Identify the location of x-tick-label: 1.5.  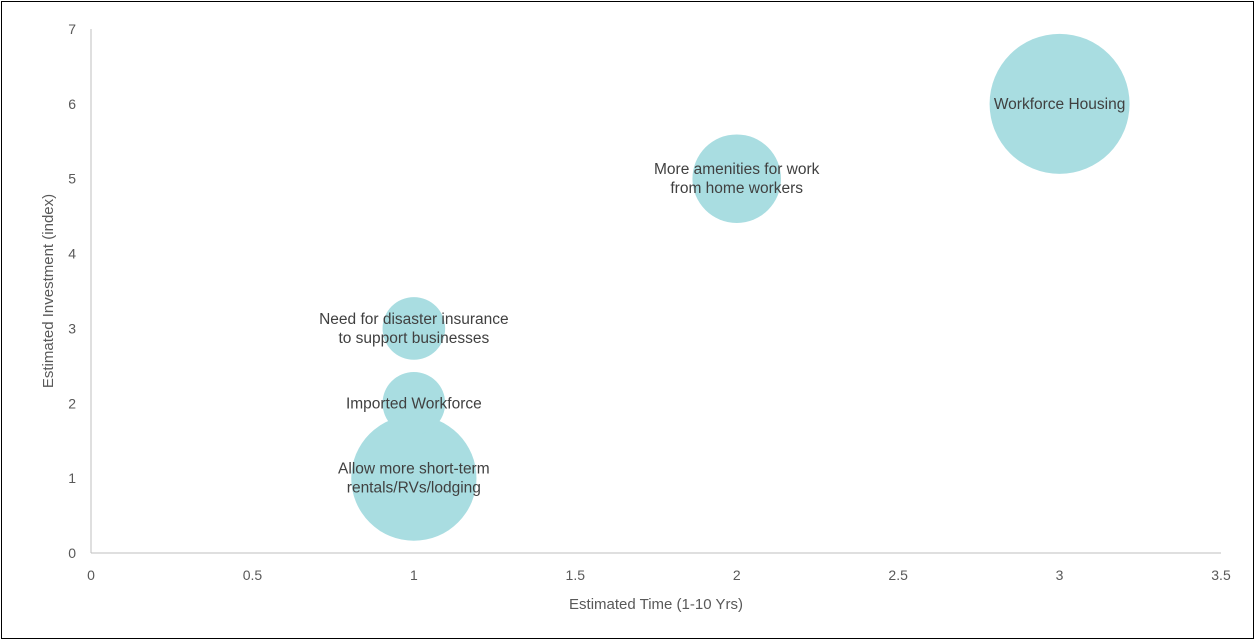
(576, 575).